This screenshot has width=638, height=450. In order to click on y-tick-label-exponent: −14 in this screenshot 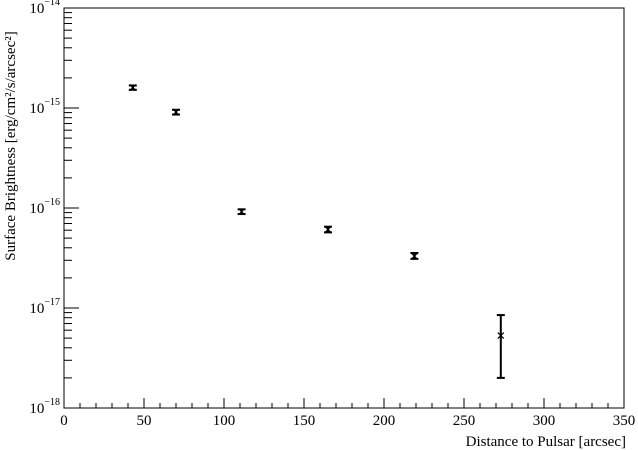, I will do `click(52, 4)`.